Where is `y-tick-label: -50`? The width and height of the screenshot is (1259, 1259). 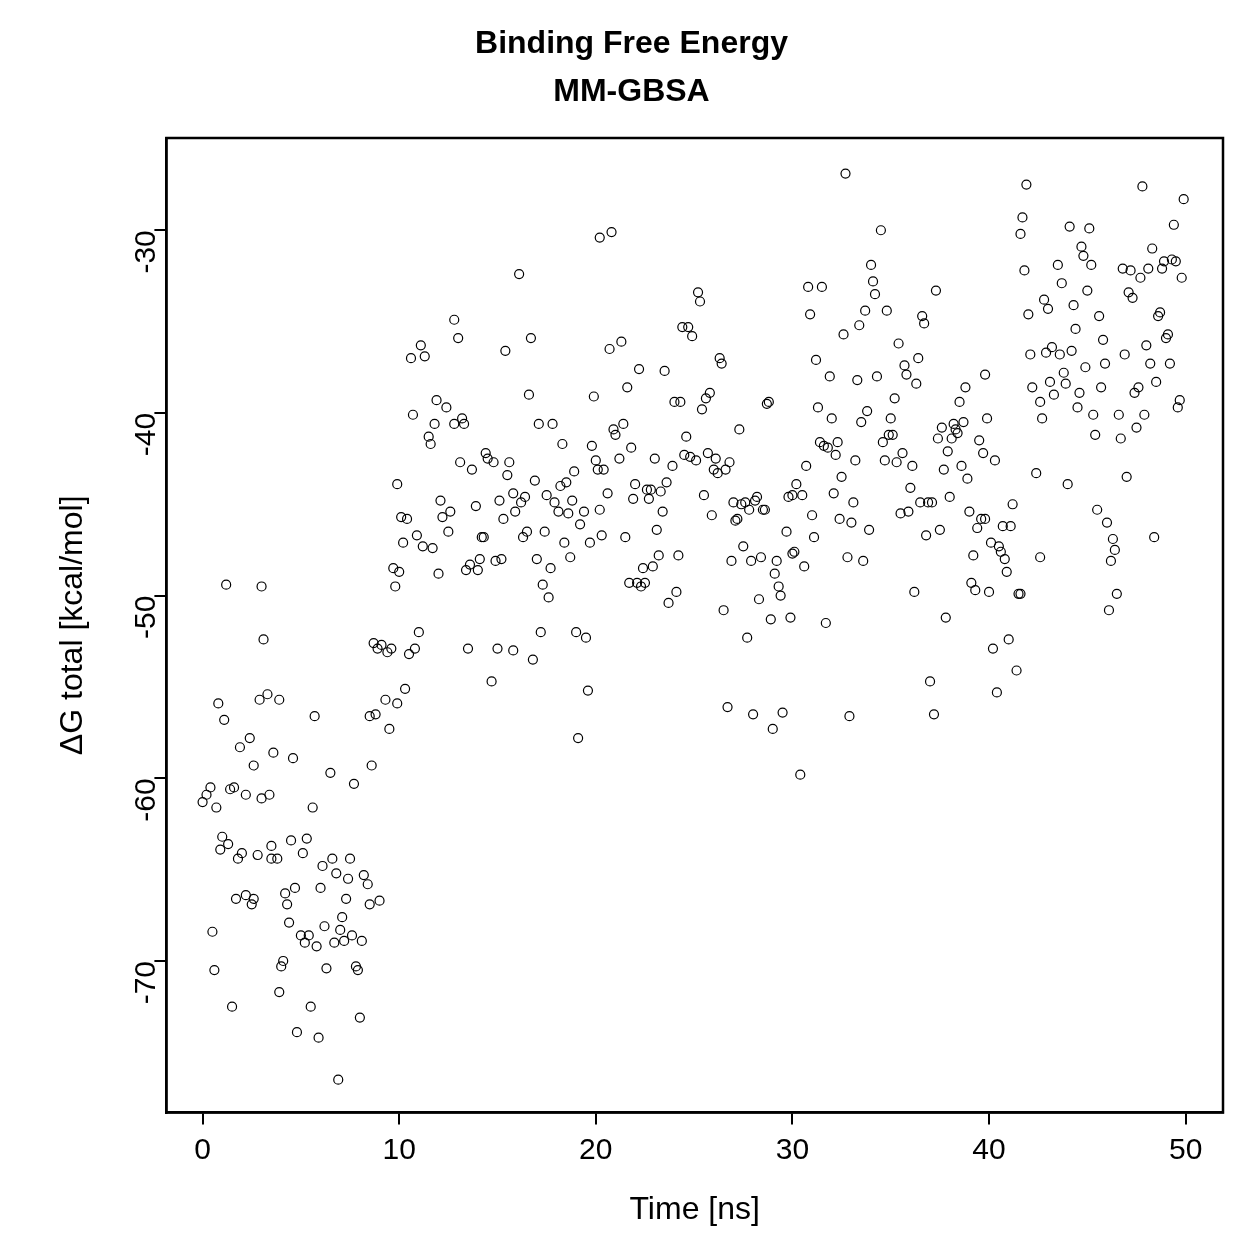 y-tick-label: -50 is located at coordinates (144, 617).